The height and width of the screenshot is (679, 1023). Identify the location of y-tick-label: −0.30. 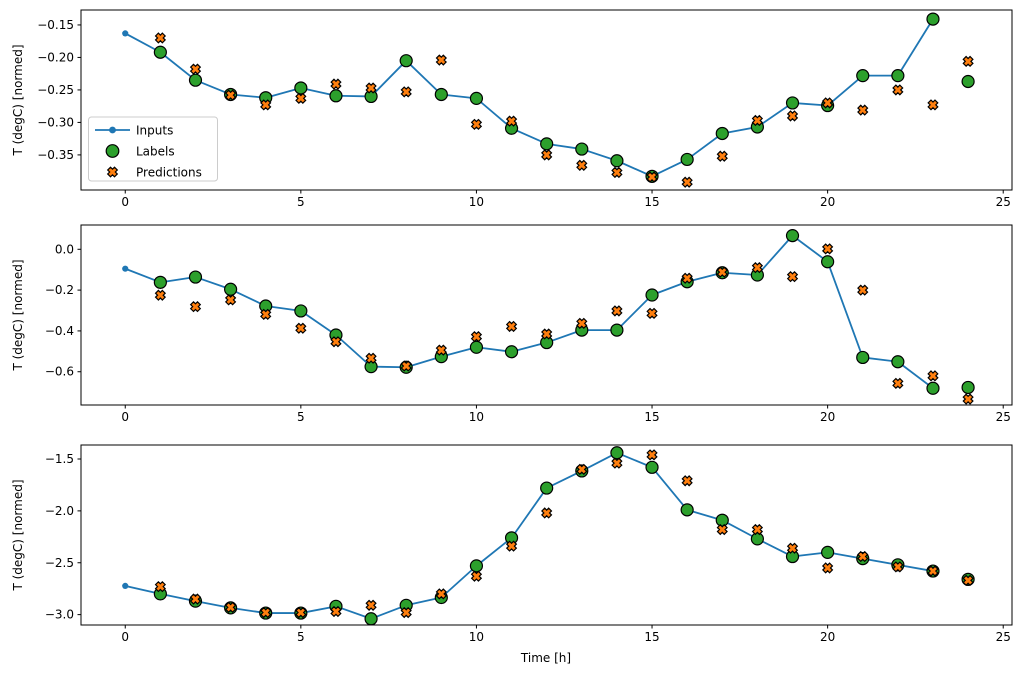
(55, 122).